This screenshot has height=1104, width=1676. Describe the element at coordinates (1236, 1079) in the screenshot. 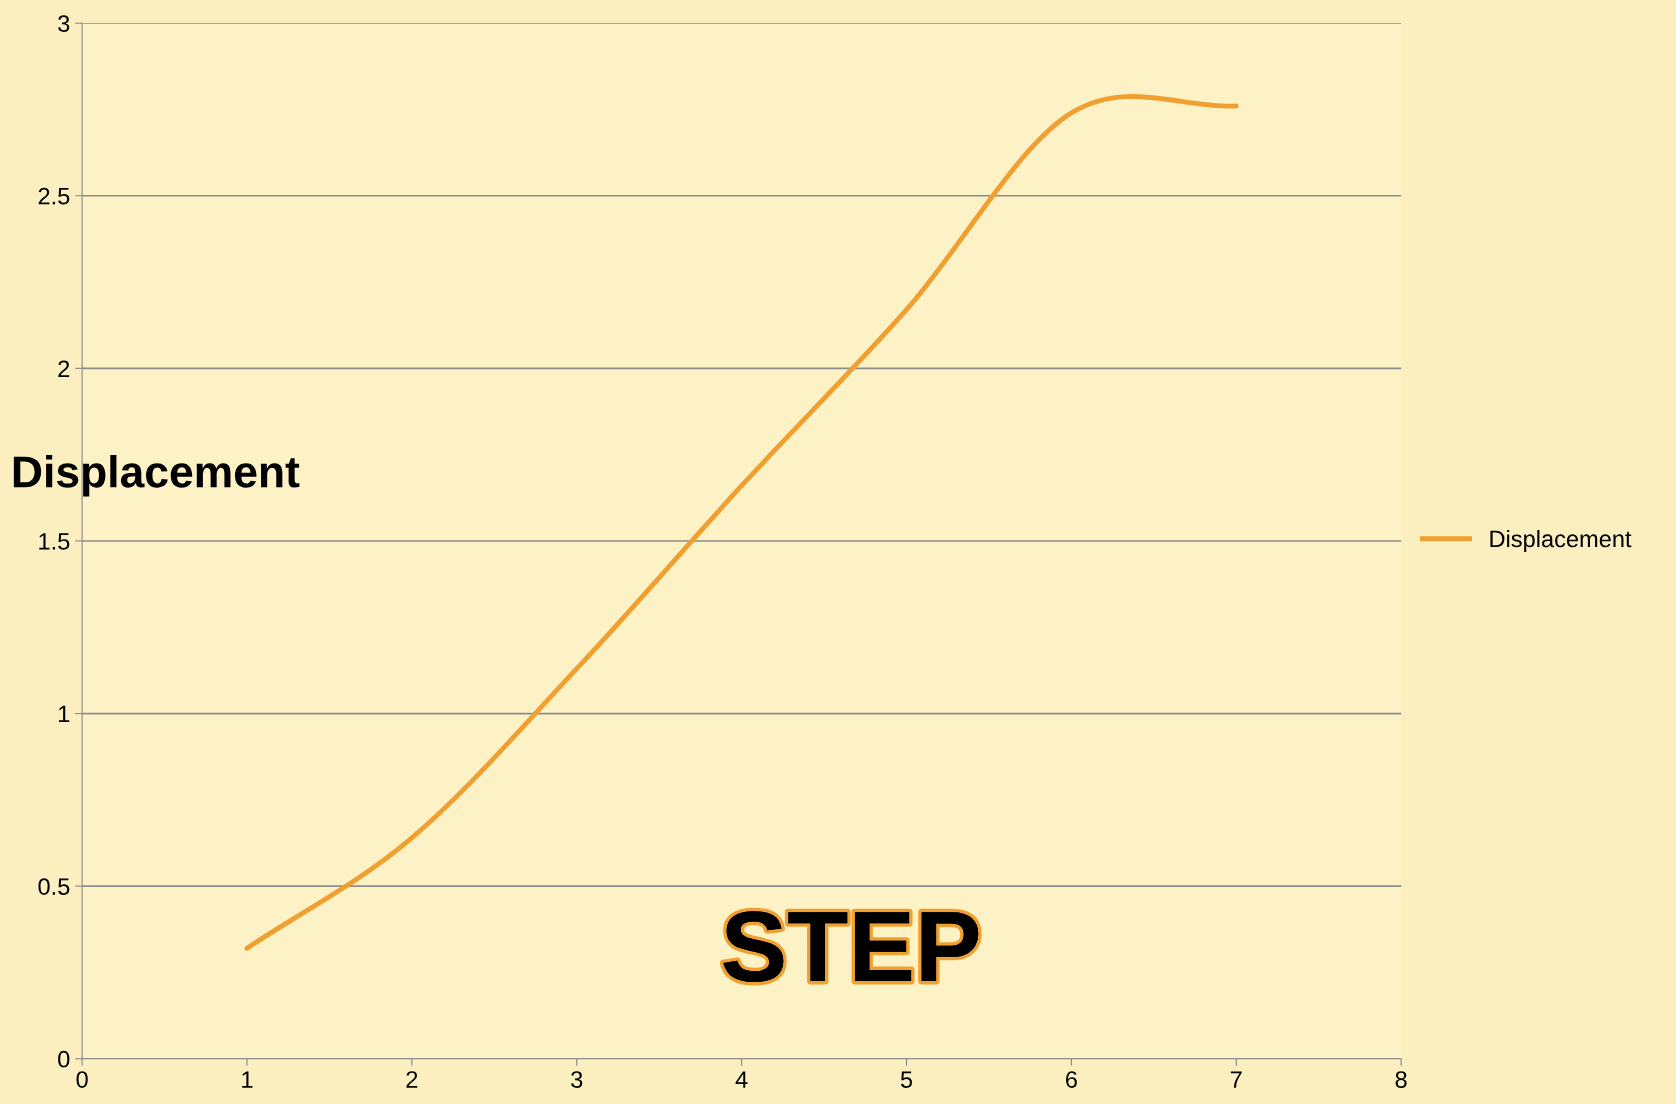

I see `x-tick-label: 7` at that location.